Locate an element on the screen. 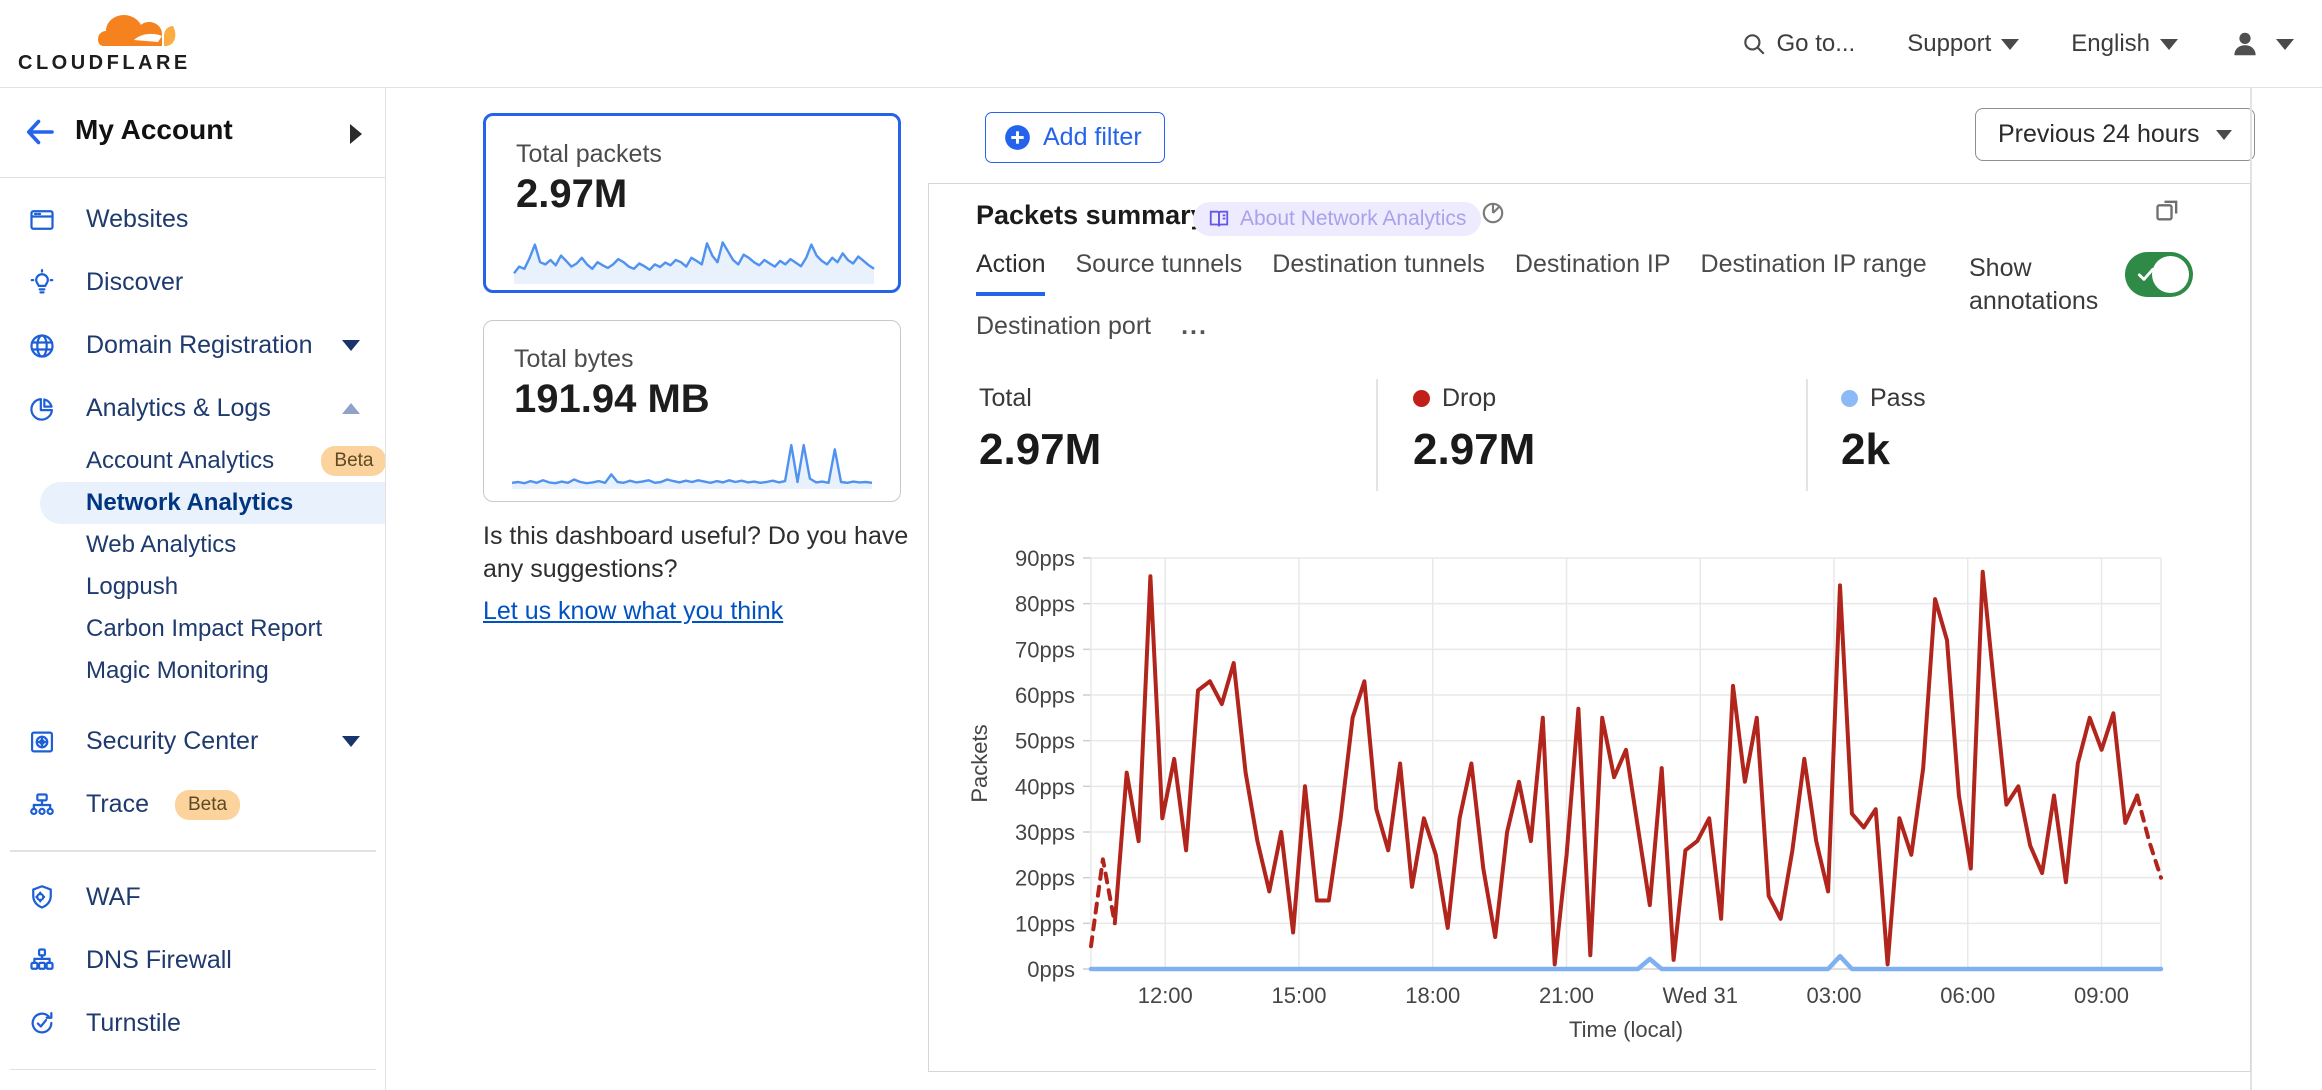 The image size is (2322, 1090). cloudflare-cloud-icon is located at coordinates (137, 30).